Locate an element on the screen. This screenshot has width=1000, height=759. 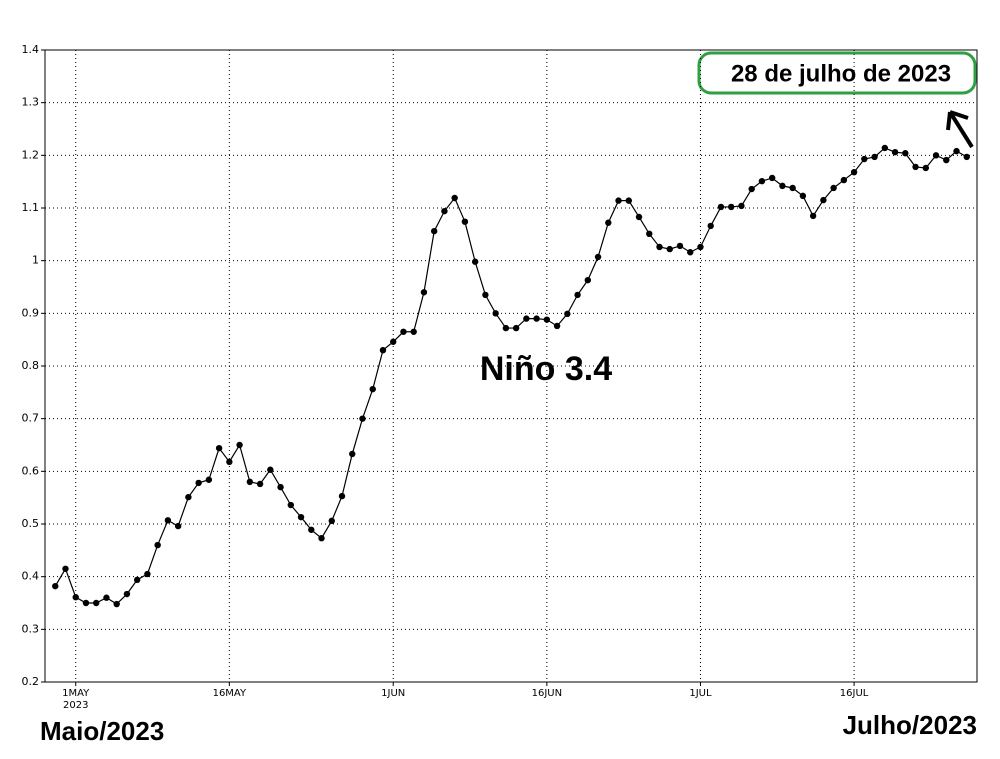
x-tick-label: 1JUL is located at coordinates (700, 693).